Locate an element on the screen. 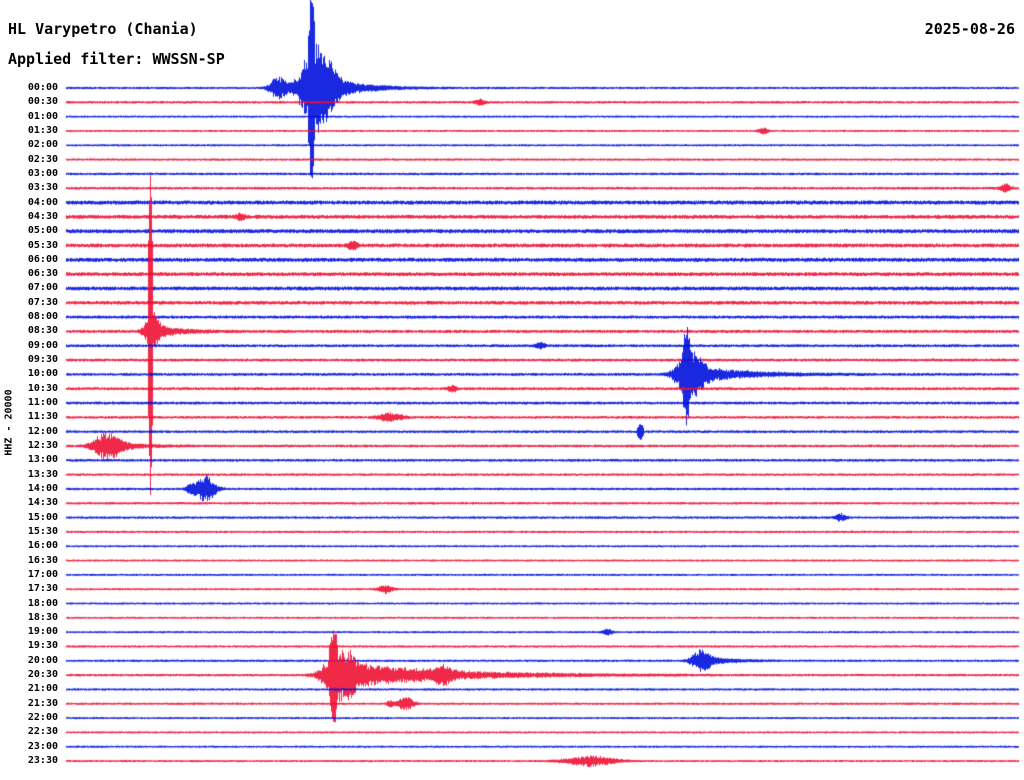  time-label: 20:30 is located at coordinates (42, 675).